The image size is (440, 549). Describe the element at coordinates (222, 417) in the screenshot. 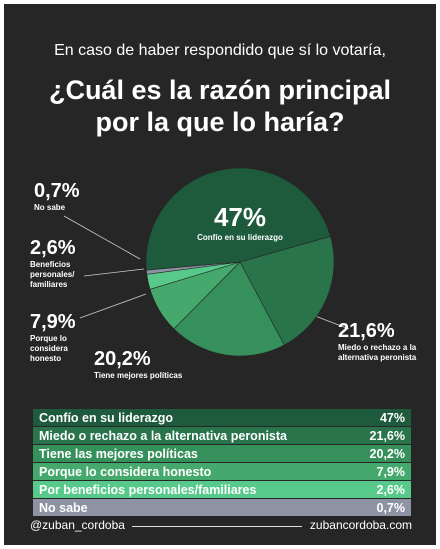

I see `table-row: Confío en su liderazgo 47%` at that location.